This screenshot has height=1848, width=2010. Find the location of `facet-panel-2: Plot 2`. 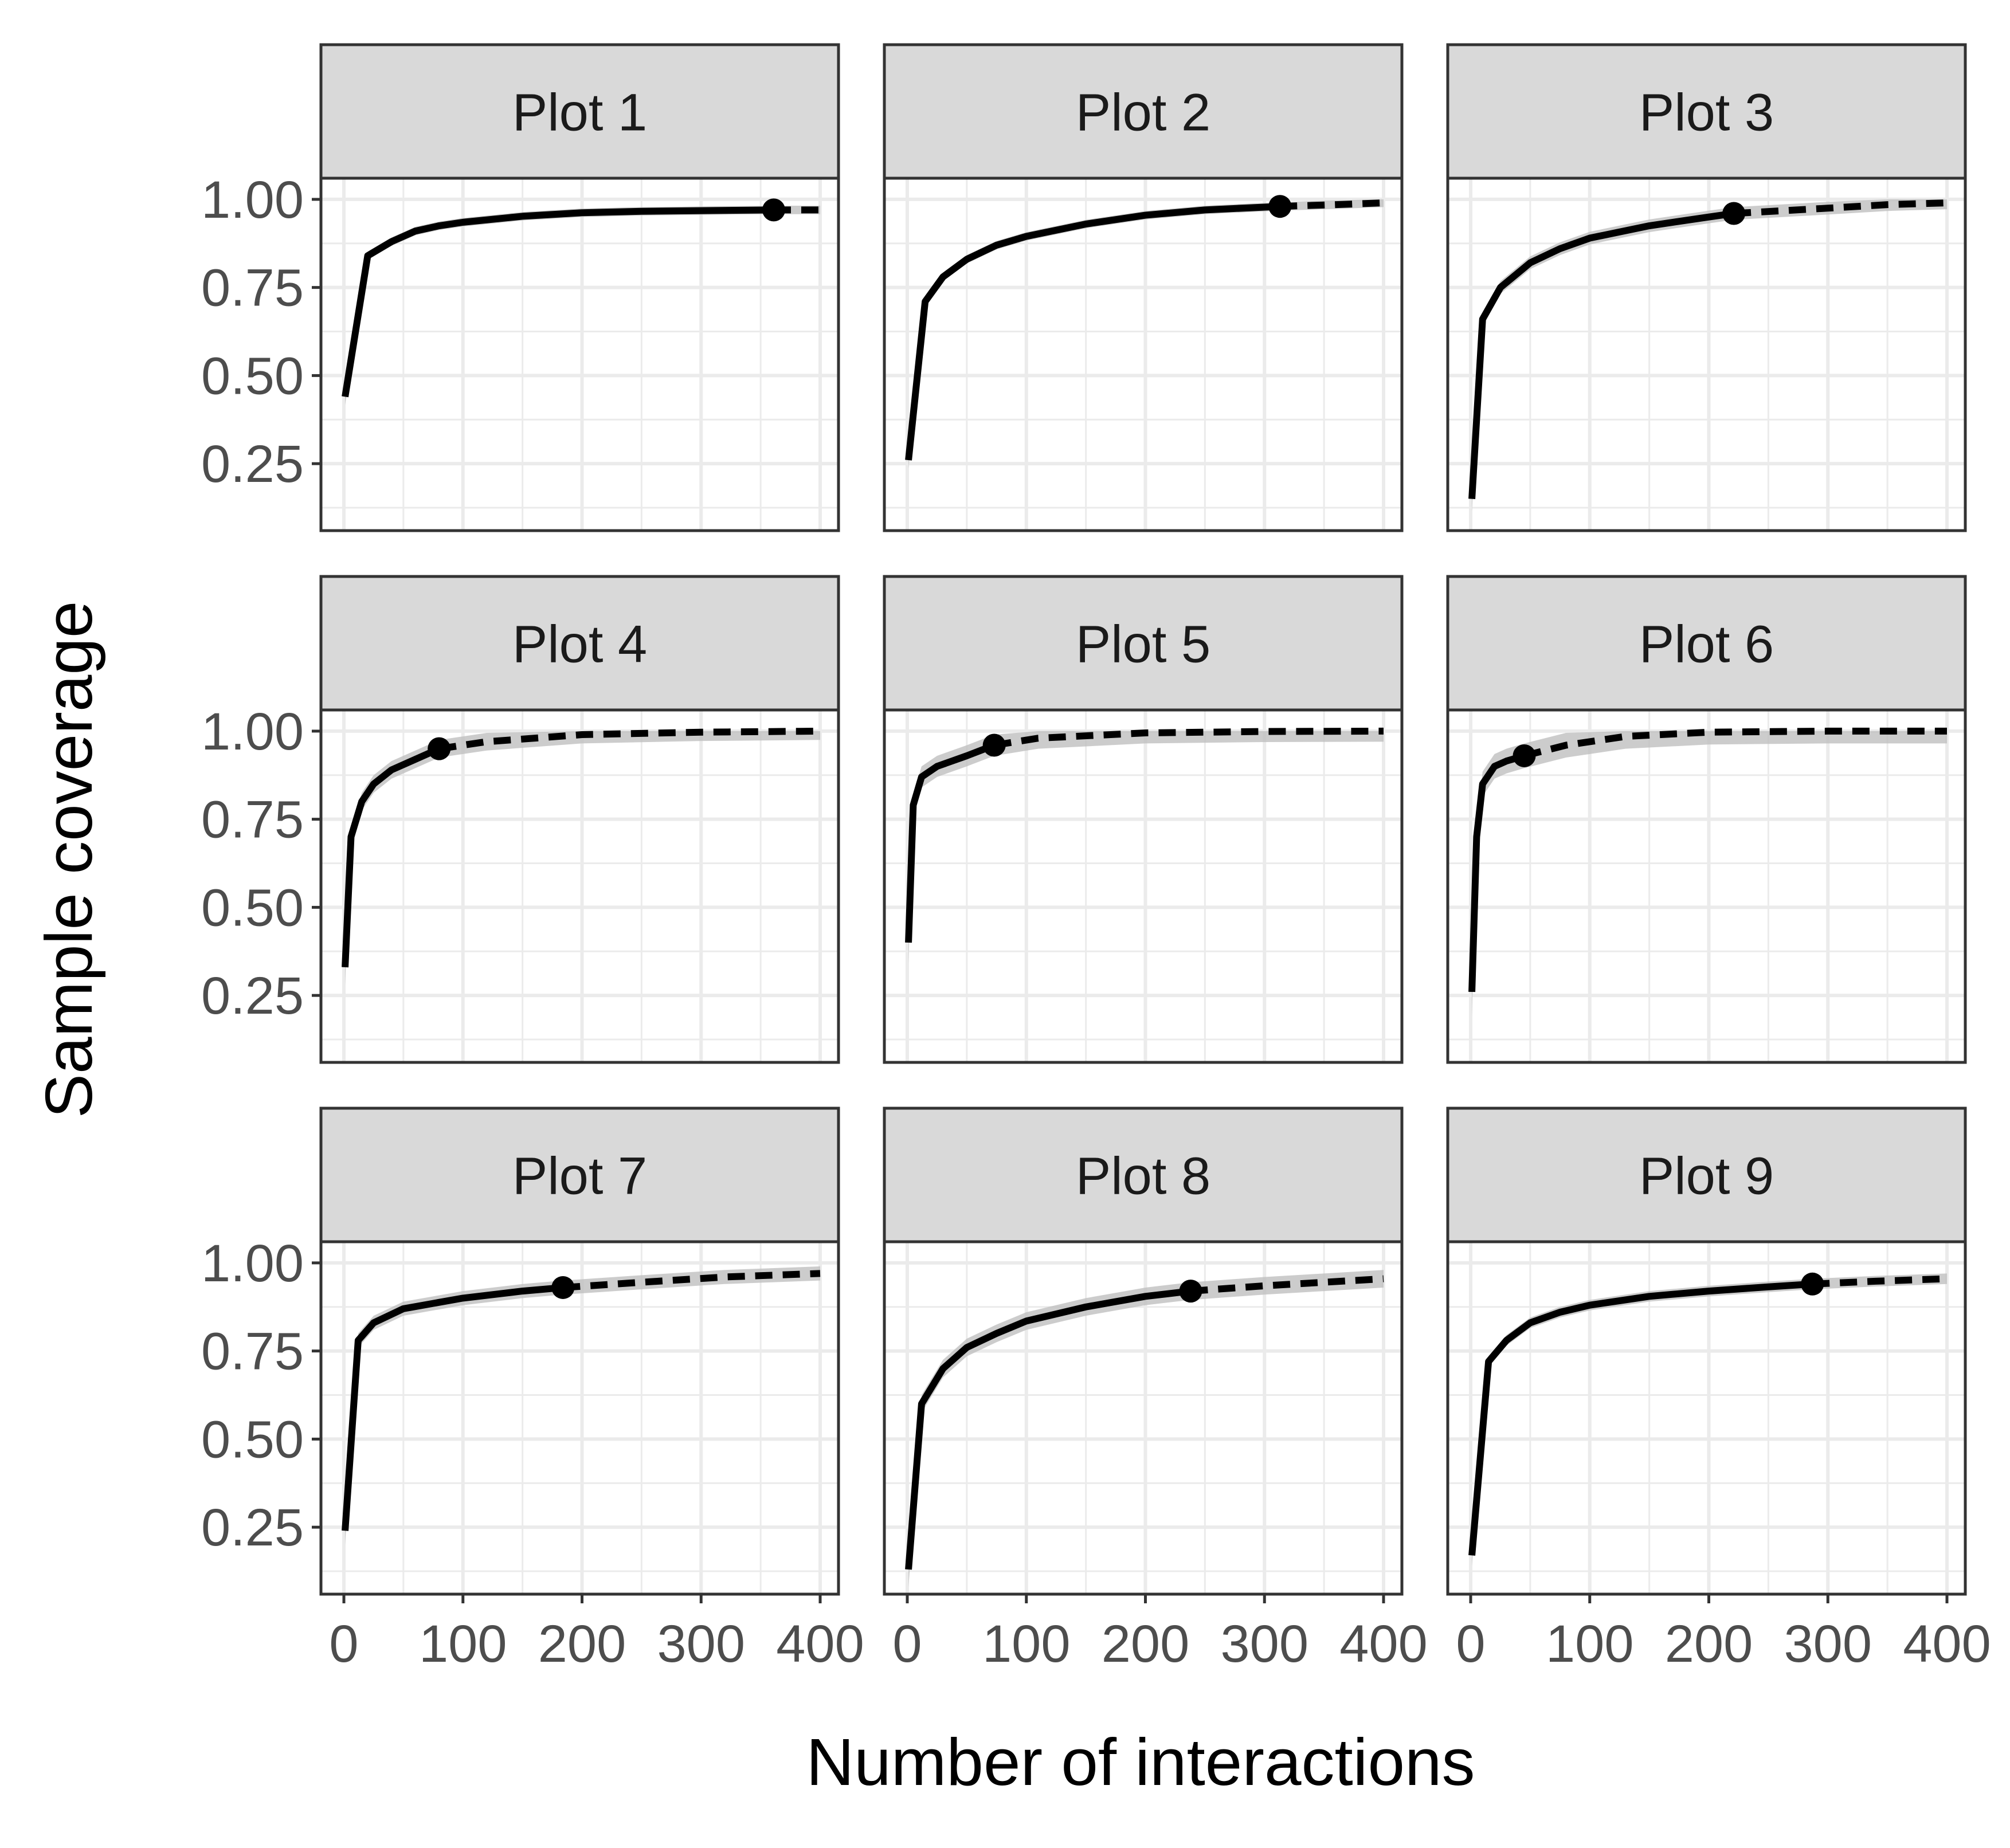

facet-panel-2: Plot 2 is located at coordinates (1143, 287).